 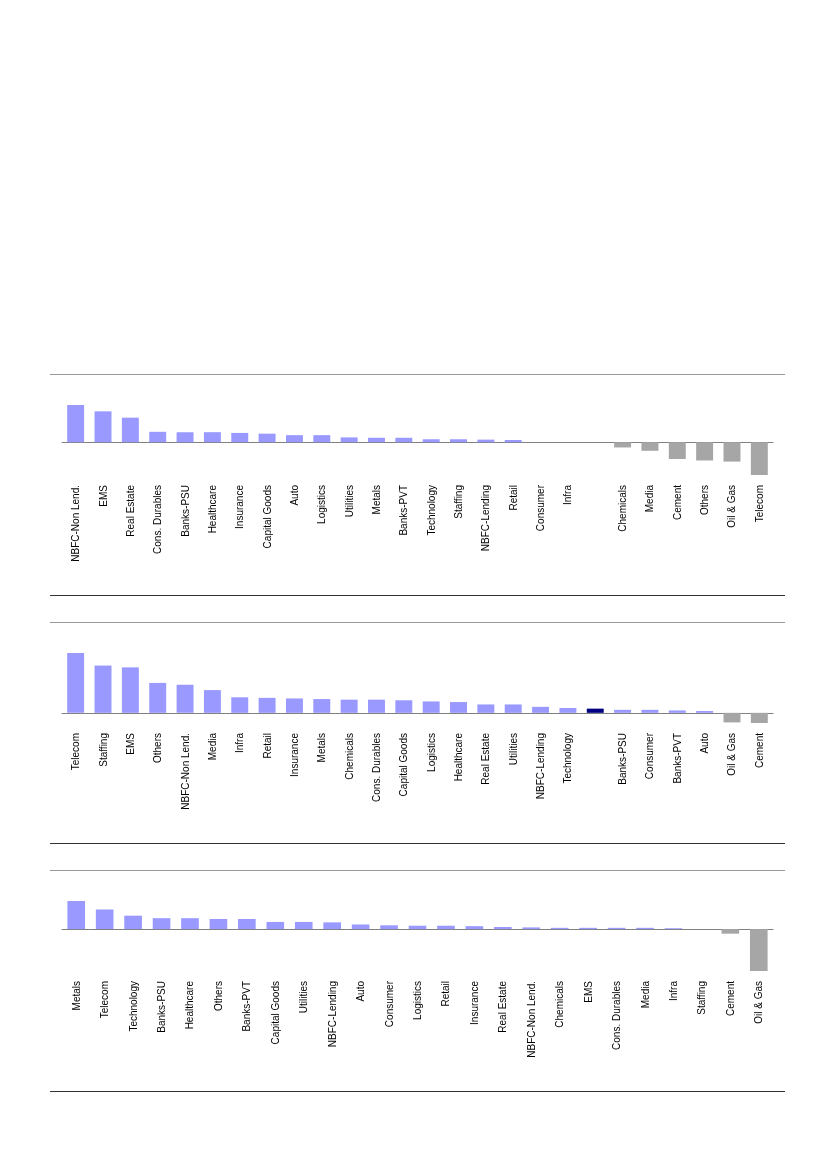 I want to click on x-tick-label: Healthcare, so click(x=459, y=757).